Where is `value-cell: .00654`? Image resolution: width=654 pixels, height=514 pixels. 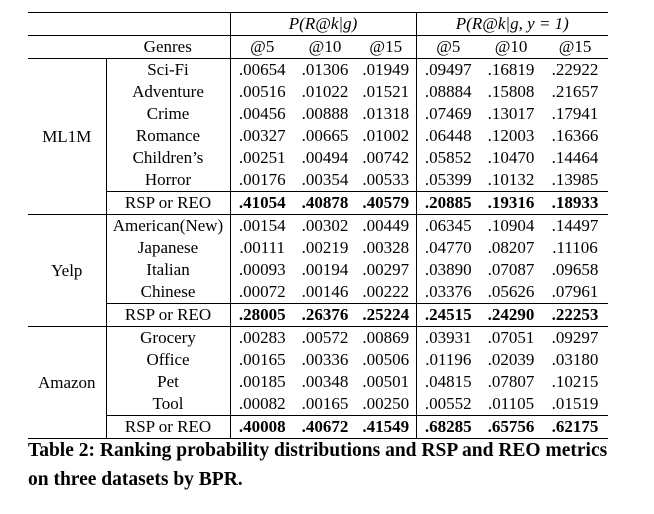 value-cell: .00654 is located at coordinates (261, 69).